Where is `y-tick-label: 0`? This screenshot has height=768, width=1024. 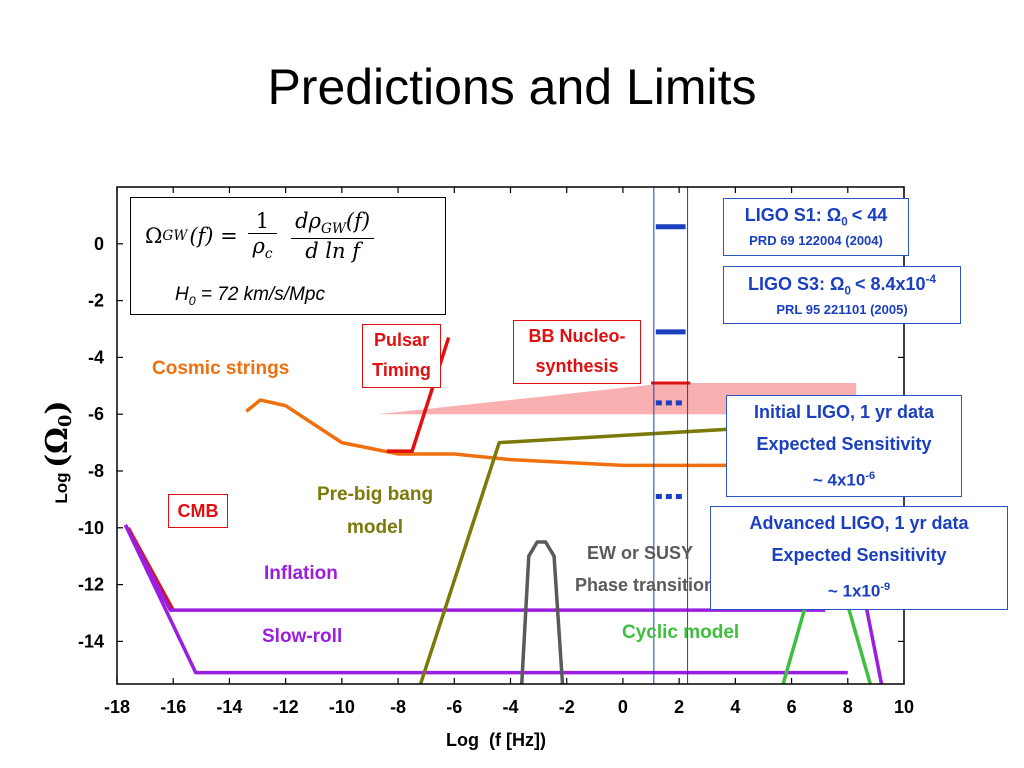 y-tick-label: 0 is located at coordinates (99, 244).